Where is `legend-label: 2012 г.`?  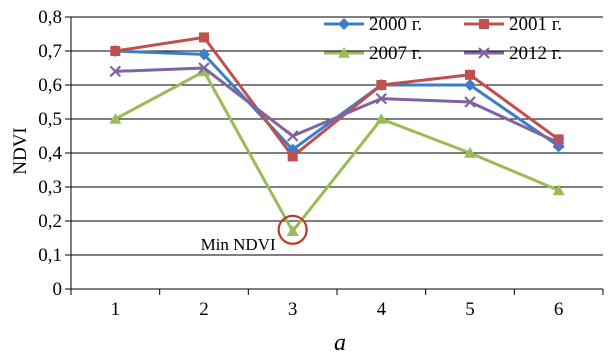
legend-label: 2012 г. is located at coordinates (535, 53).